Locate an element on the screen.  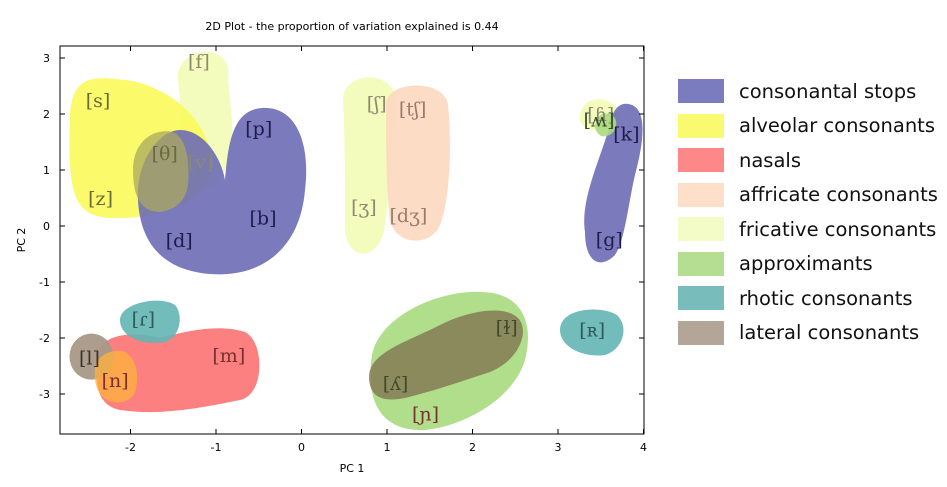
x-tick-label: 4 is located at coordinates (643, 447).